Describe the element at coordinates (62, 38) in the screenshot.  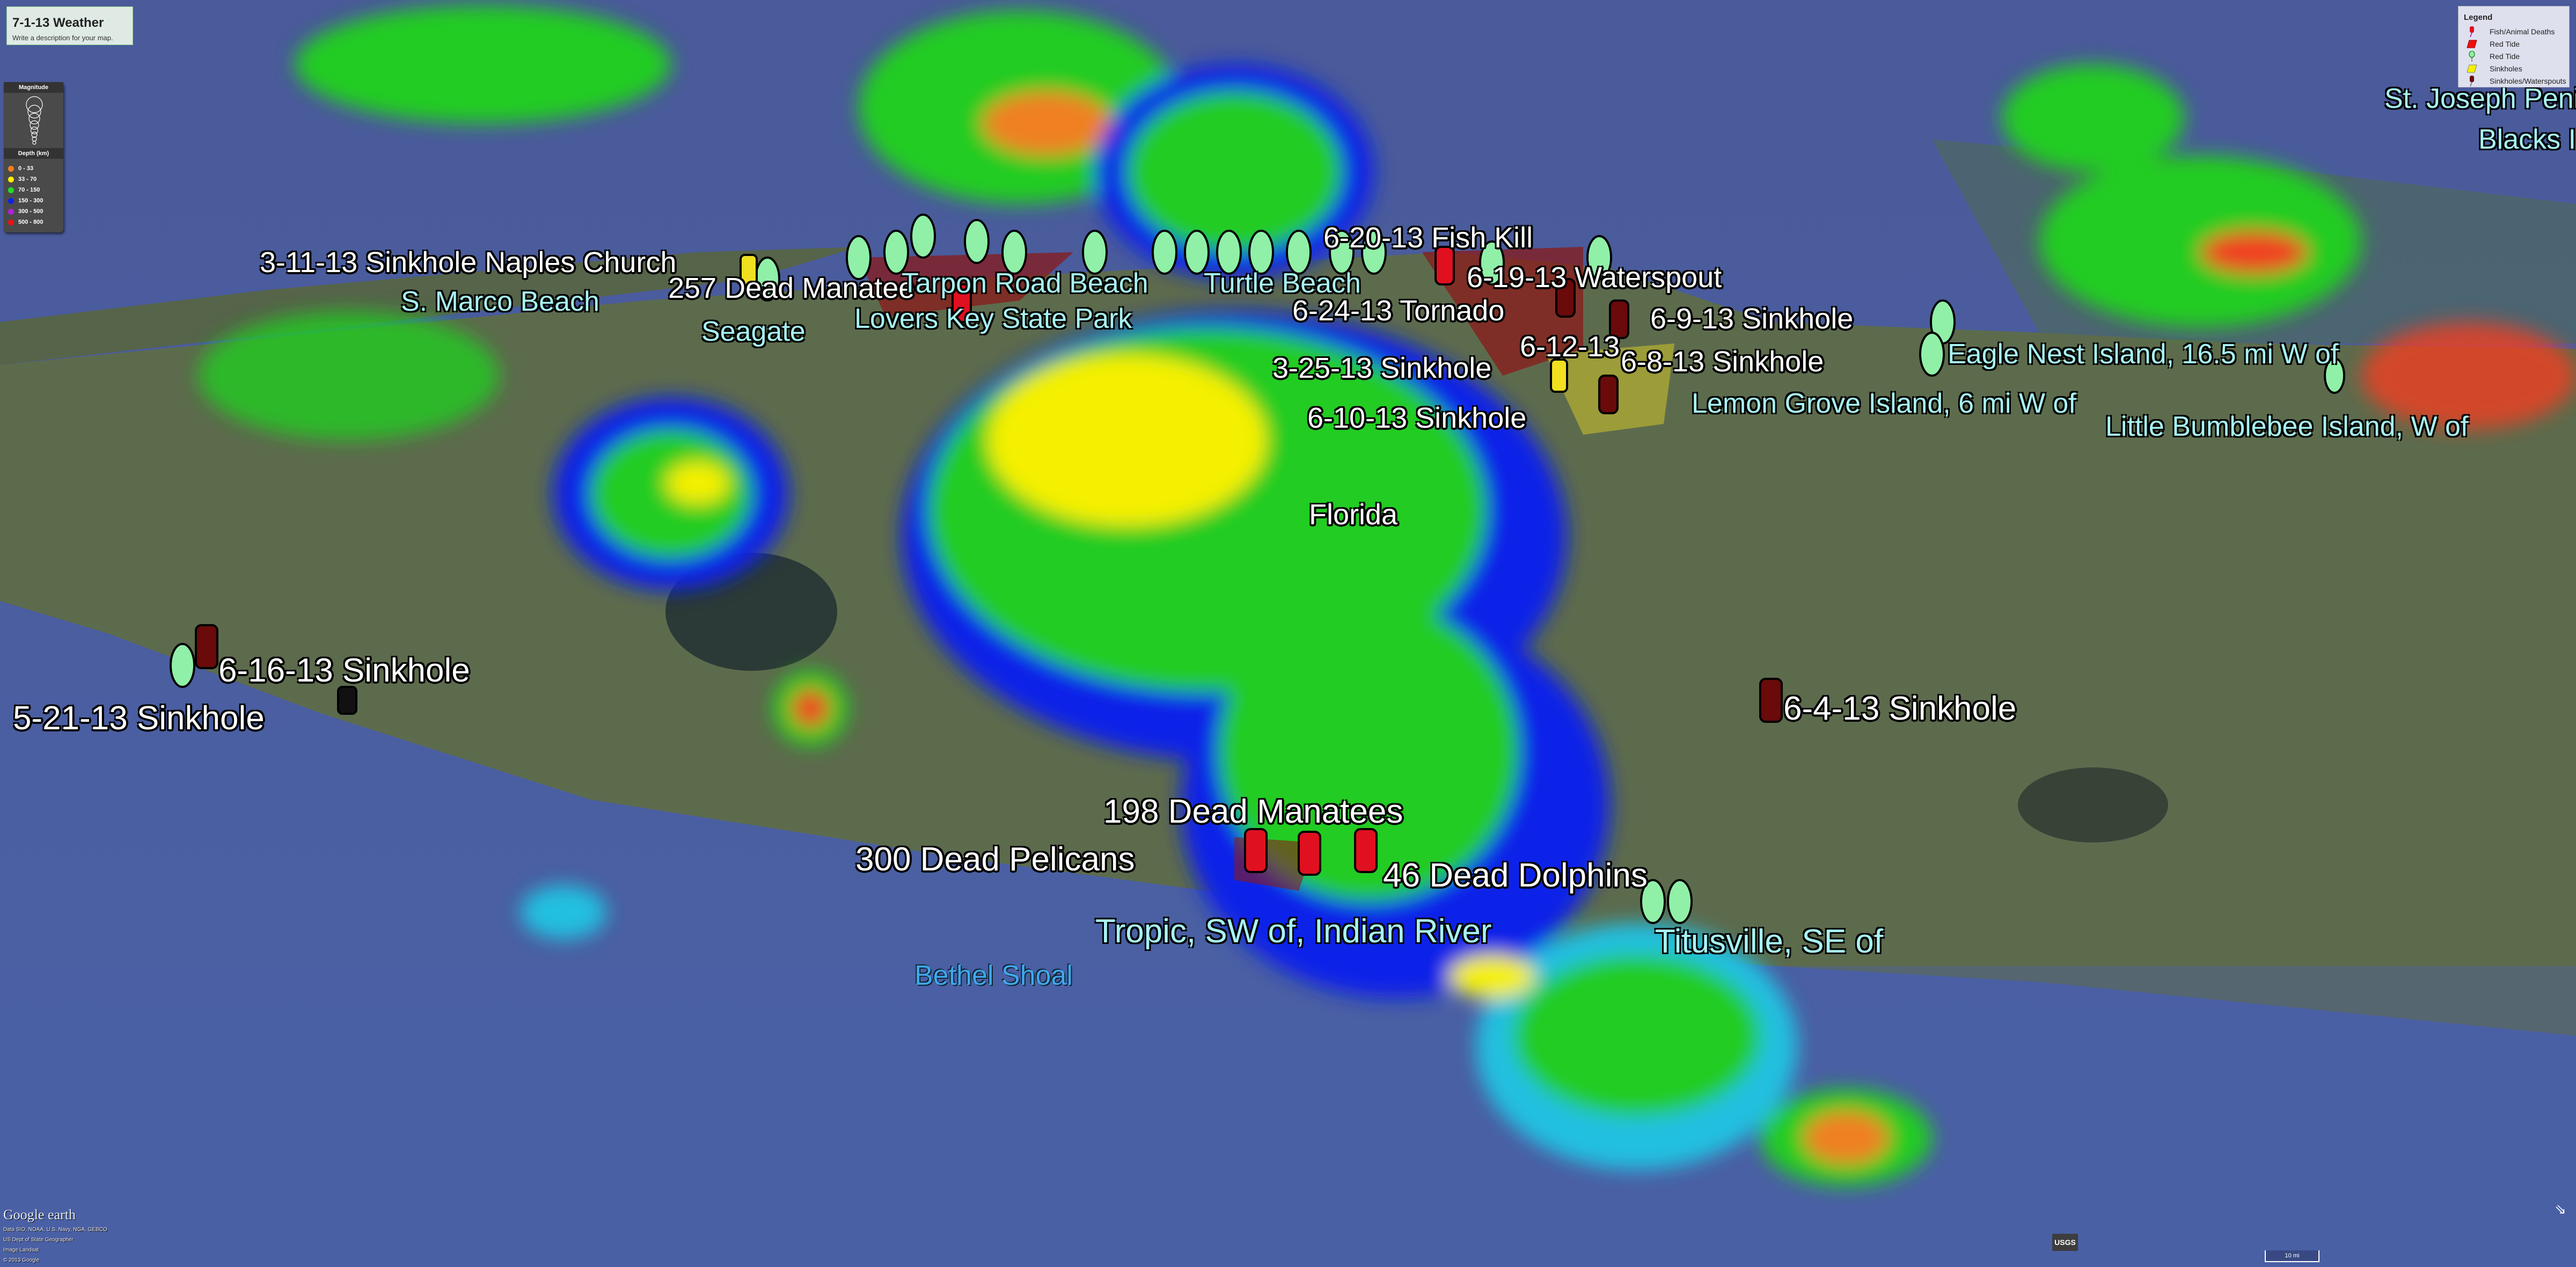
I see `map-description: Write a description for your map.` at that location.